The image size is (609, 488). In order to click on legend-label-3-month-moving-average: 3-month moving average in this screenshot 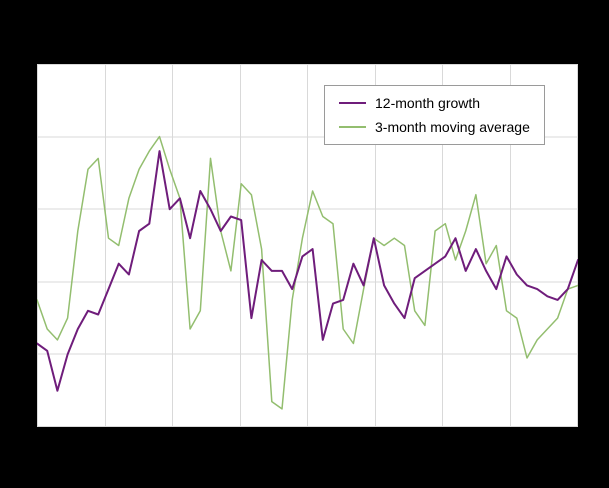, I will do `click(452, 127)`.